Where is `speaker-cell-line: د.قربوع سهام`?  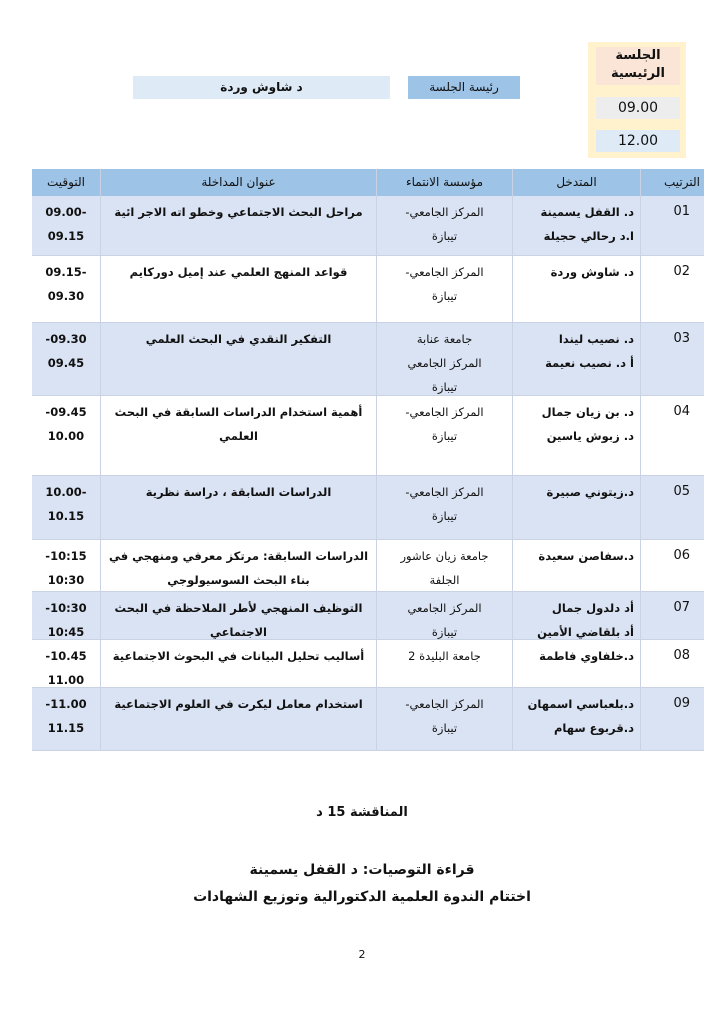 speaker-cell-line: د.قربوع سهام is located at coordinates (594, 728).